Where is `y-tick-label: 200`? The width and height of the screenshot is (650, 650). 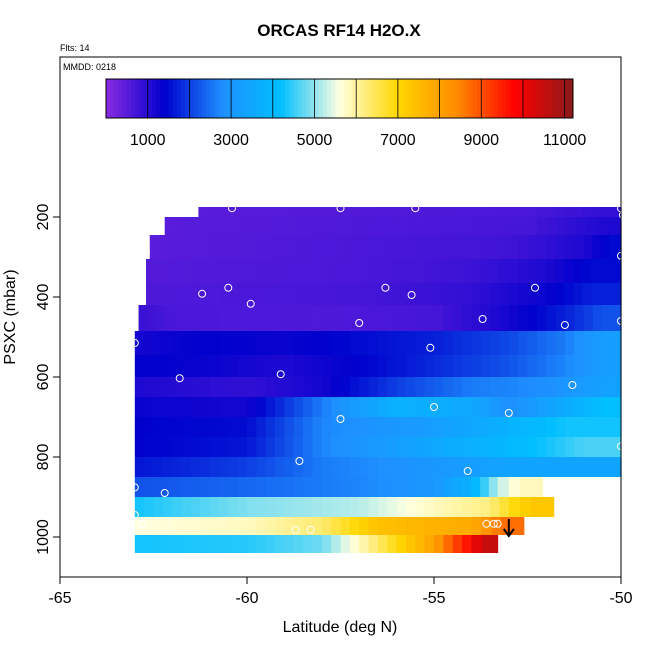 y-tick-label: 200 is located at coordinates (43, 217).